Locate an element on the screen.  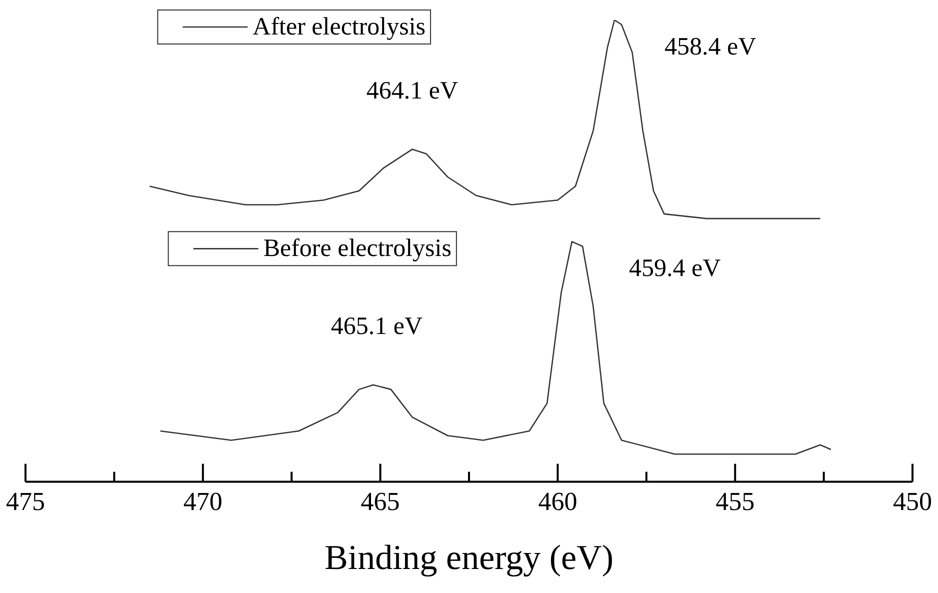
x-axis-title: Binding energy (eV) is located at coordinates (469, 558).